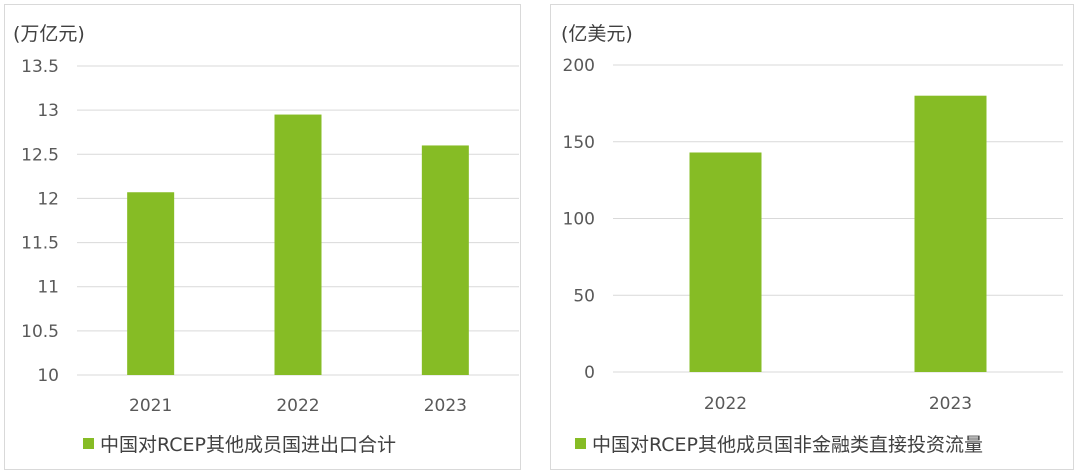 The height and width of the screenshot is (475, 1080). Describe the element at coordinates (597, 34) in the screenshot. I see `unit-label: (亿美元)` at that location.